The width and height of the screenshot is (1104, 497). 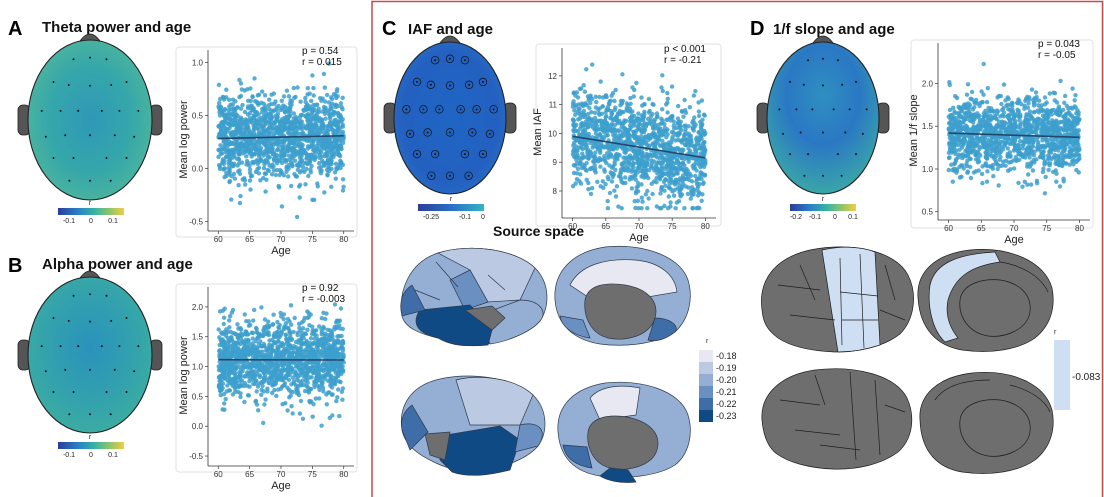 I want to click on x-axis-label: Age, so click(x=281, y=251).